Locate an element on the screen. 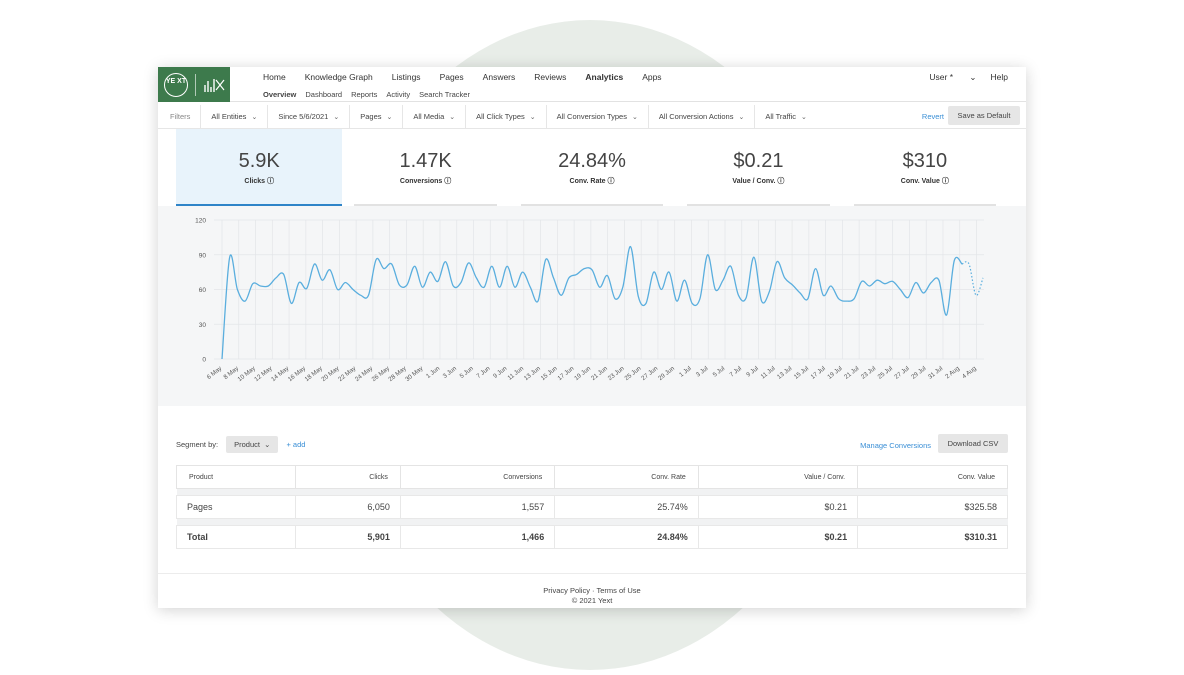 The image size is (1184, 675). add-segment-link: + add is located at coordinates (296, 444).